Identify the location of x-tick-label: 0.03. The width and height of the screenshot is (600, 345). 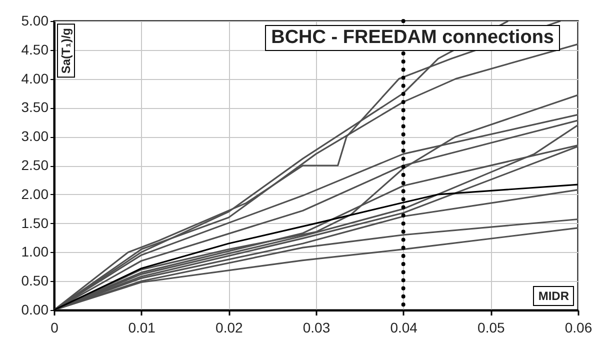
(316, 328).